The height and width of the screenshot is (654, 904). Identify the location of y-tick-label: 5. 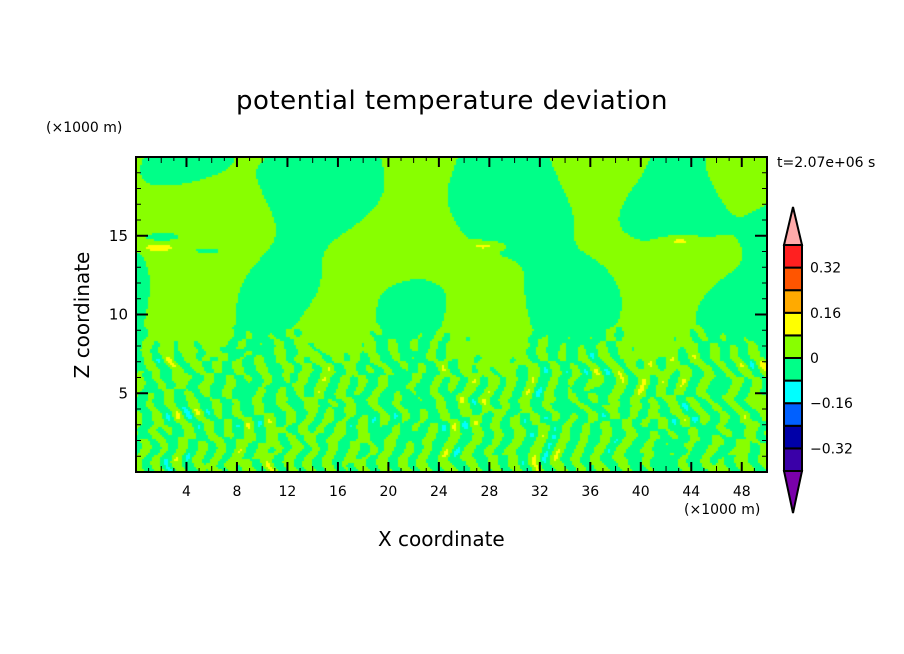
(123, 393).